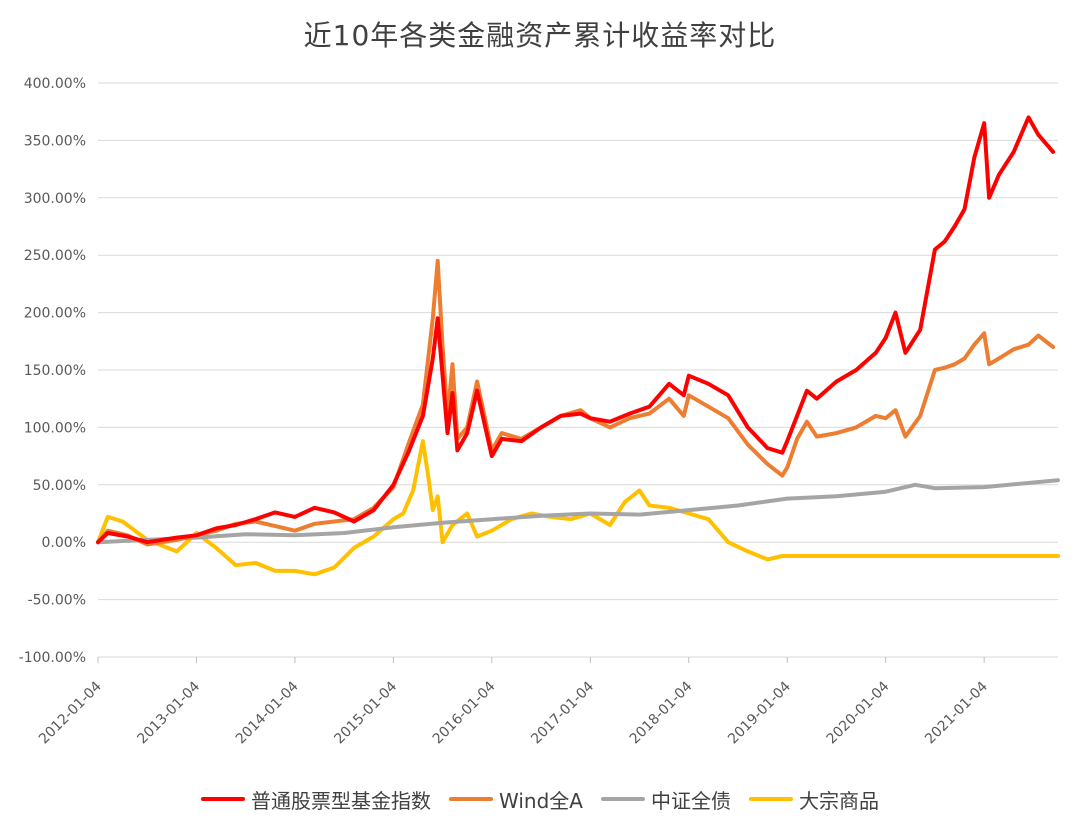  What do you see at coordinates (690, 800) in the screenshot?
I see `legend-label: 中证全债` at bounding box center [690, 800].